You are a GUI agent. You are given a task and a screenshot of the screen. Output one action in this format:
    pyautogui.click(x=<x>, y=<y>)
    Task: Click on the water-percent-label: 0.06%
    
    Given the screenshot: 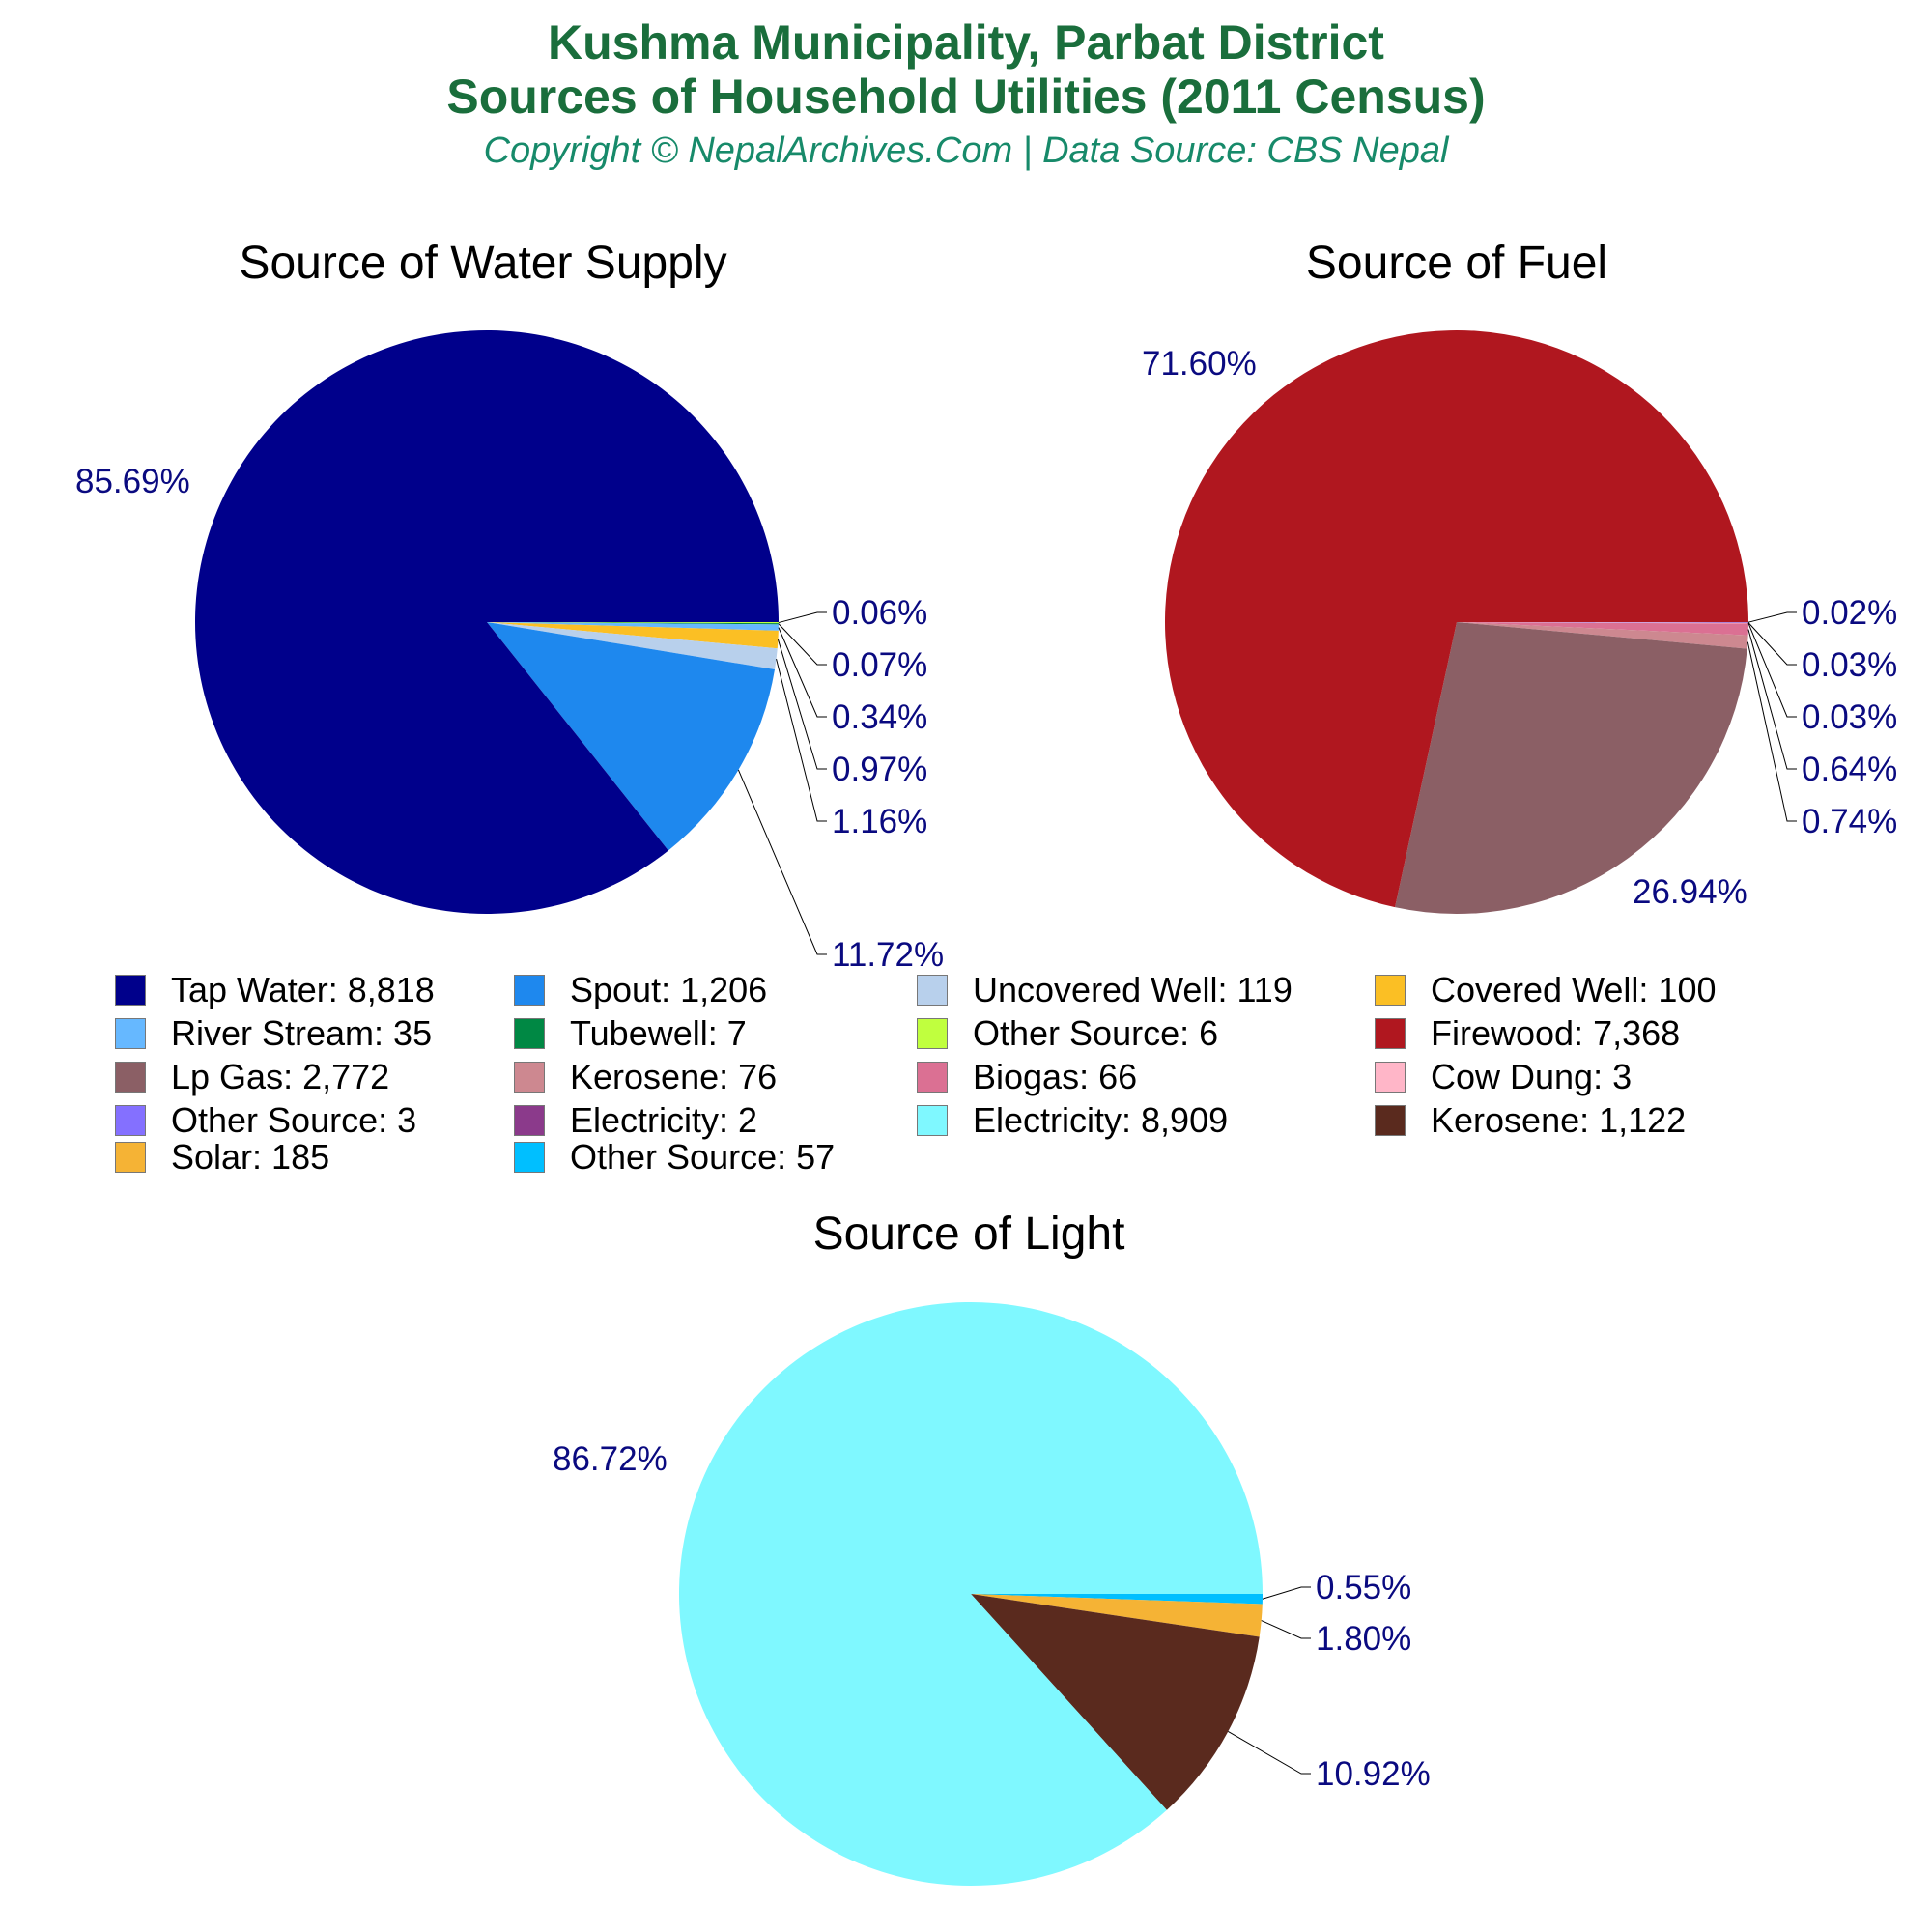 What is the action you would take?
    pyautogui.click(x=879, y=613)
    